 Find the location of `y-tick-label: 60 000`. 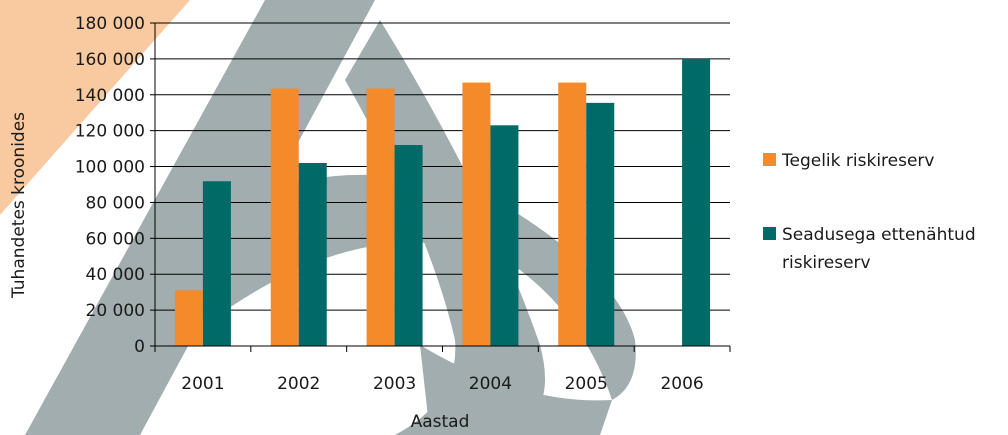

y-tick-label: 60 000 is located at coordinates (115, 239).